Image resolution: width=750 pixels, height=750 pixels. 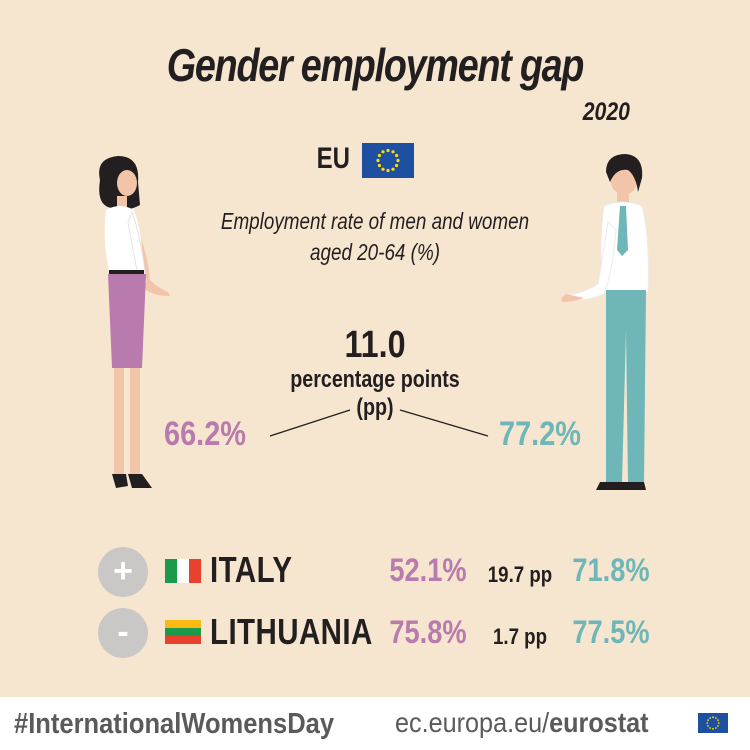 What do you see at coordinates (183, 632) in the screenshot?
I see `lithuania-flag-icon` at bounding box center [183, 632].